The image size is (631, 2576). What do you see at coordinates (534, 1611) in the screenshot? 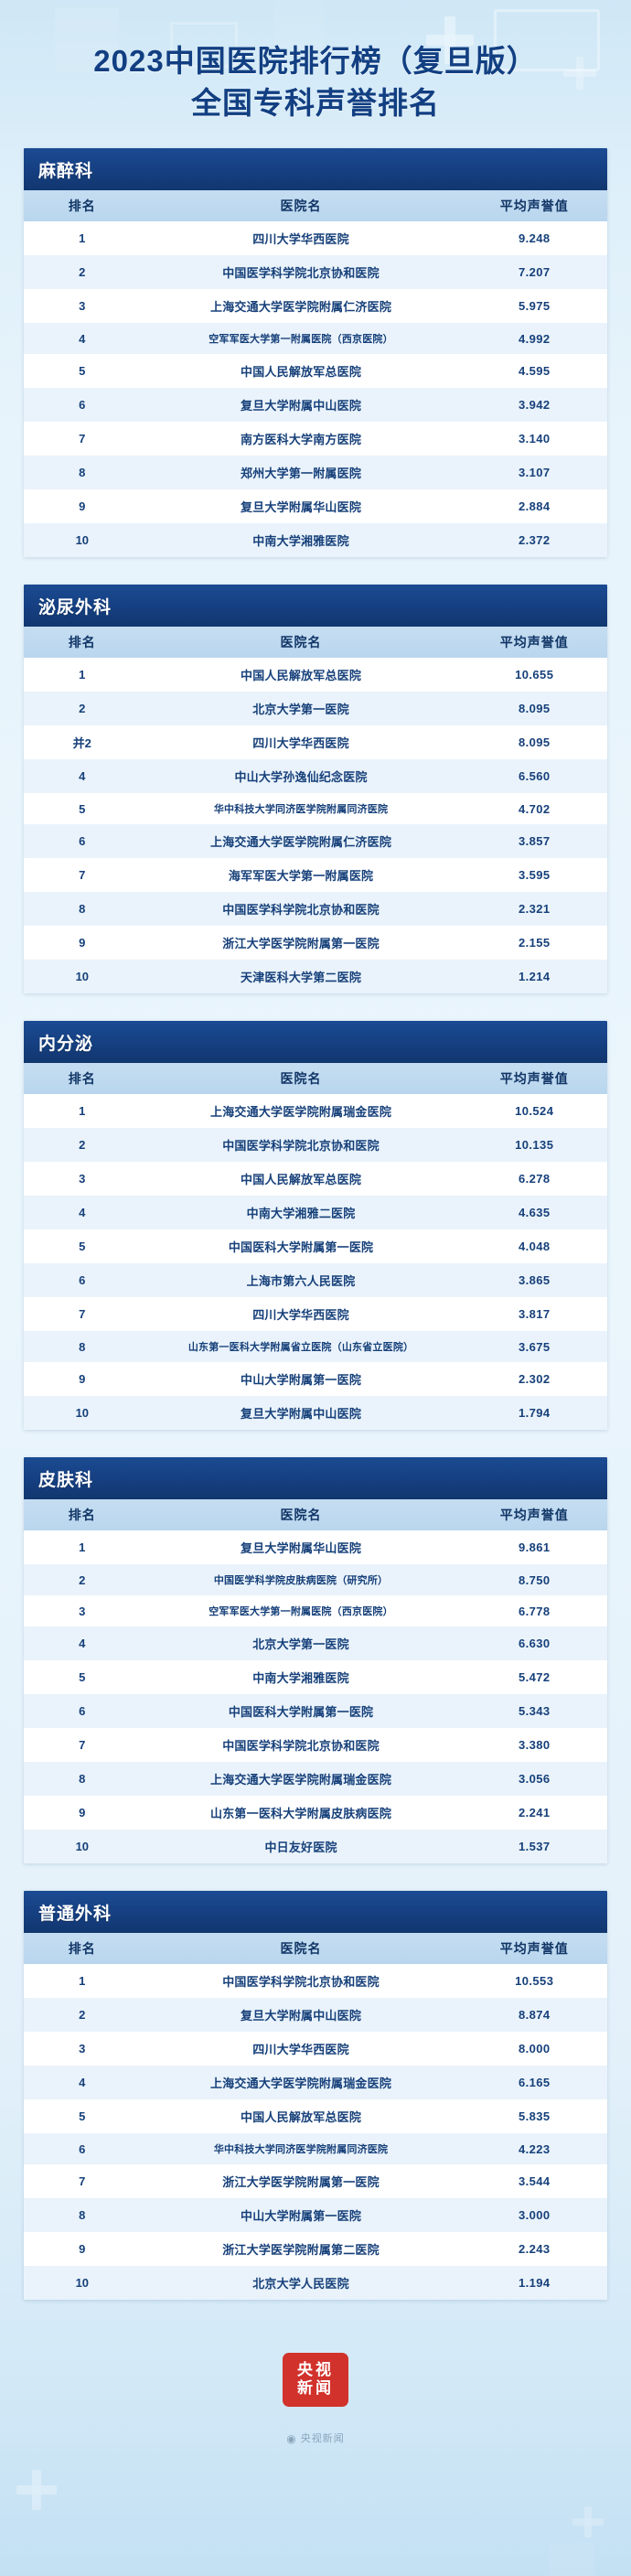
I see `cell-score: 6.778` at bounding box center [534, 1611].